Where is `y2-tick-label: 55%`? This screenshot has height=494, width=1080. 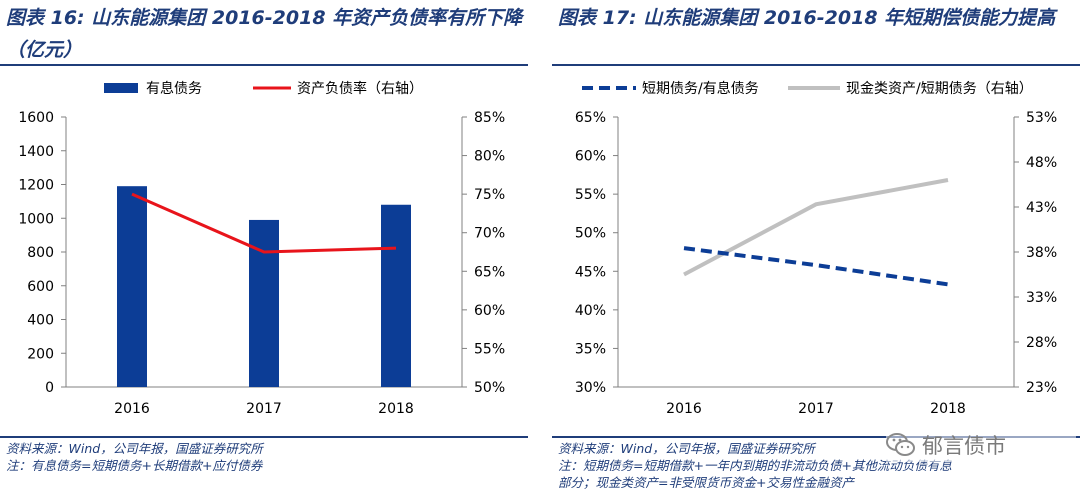
y2-tick-label: 55% is located at coordinates (489, 349).